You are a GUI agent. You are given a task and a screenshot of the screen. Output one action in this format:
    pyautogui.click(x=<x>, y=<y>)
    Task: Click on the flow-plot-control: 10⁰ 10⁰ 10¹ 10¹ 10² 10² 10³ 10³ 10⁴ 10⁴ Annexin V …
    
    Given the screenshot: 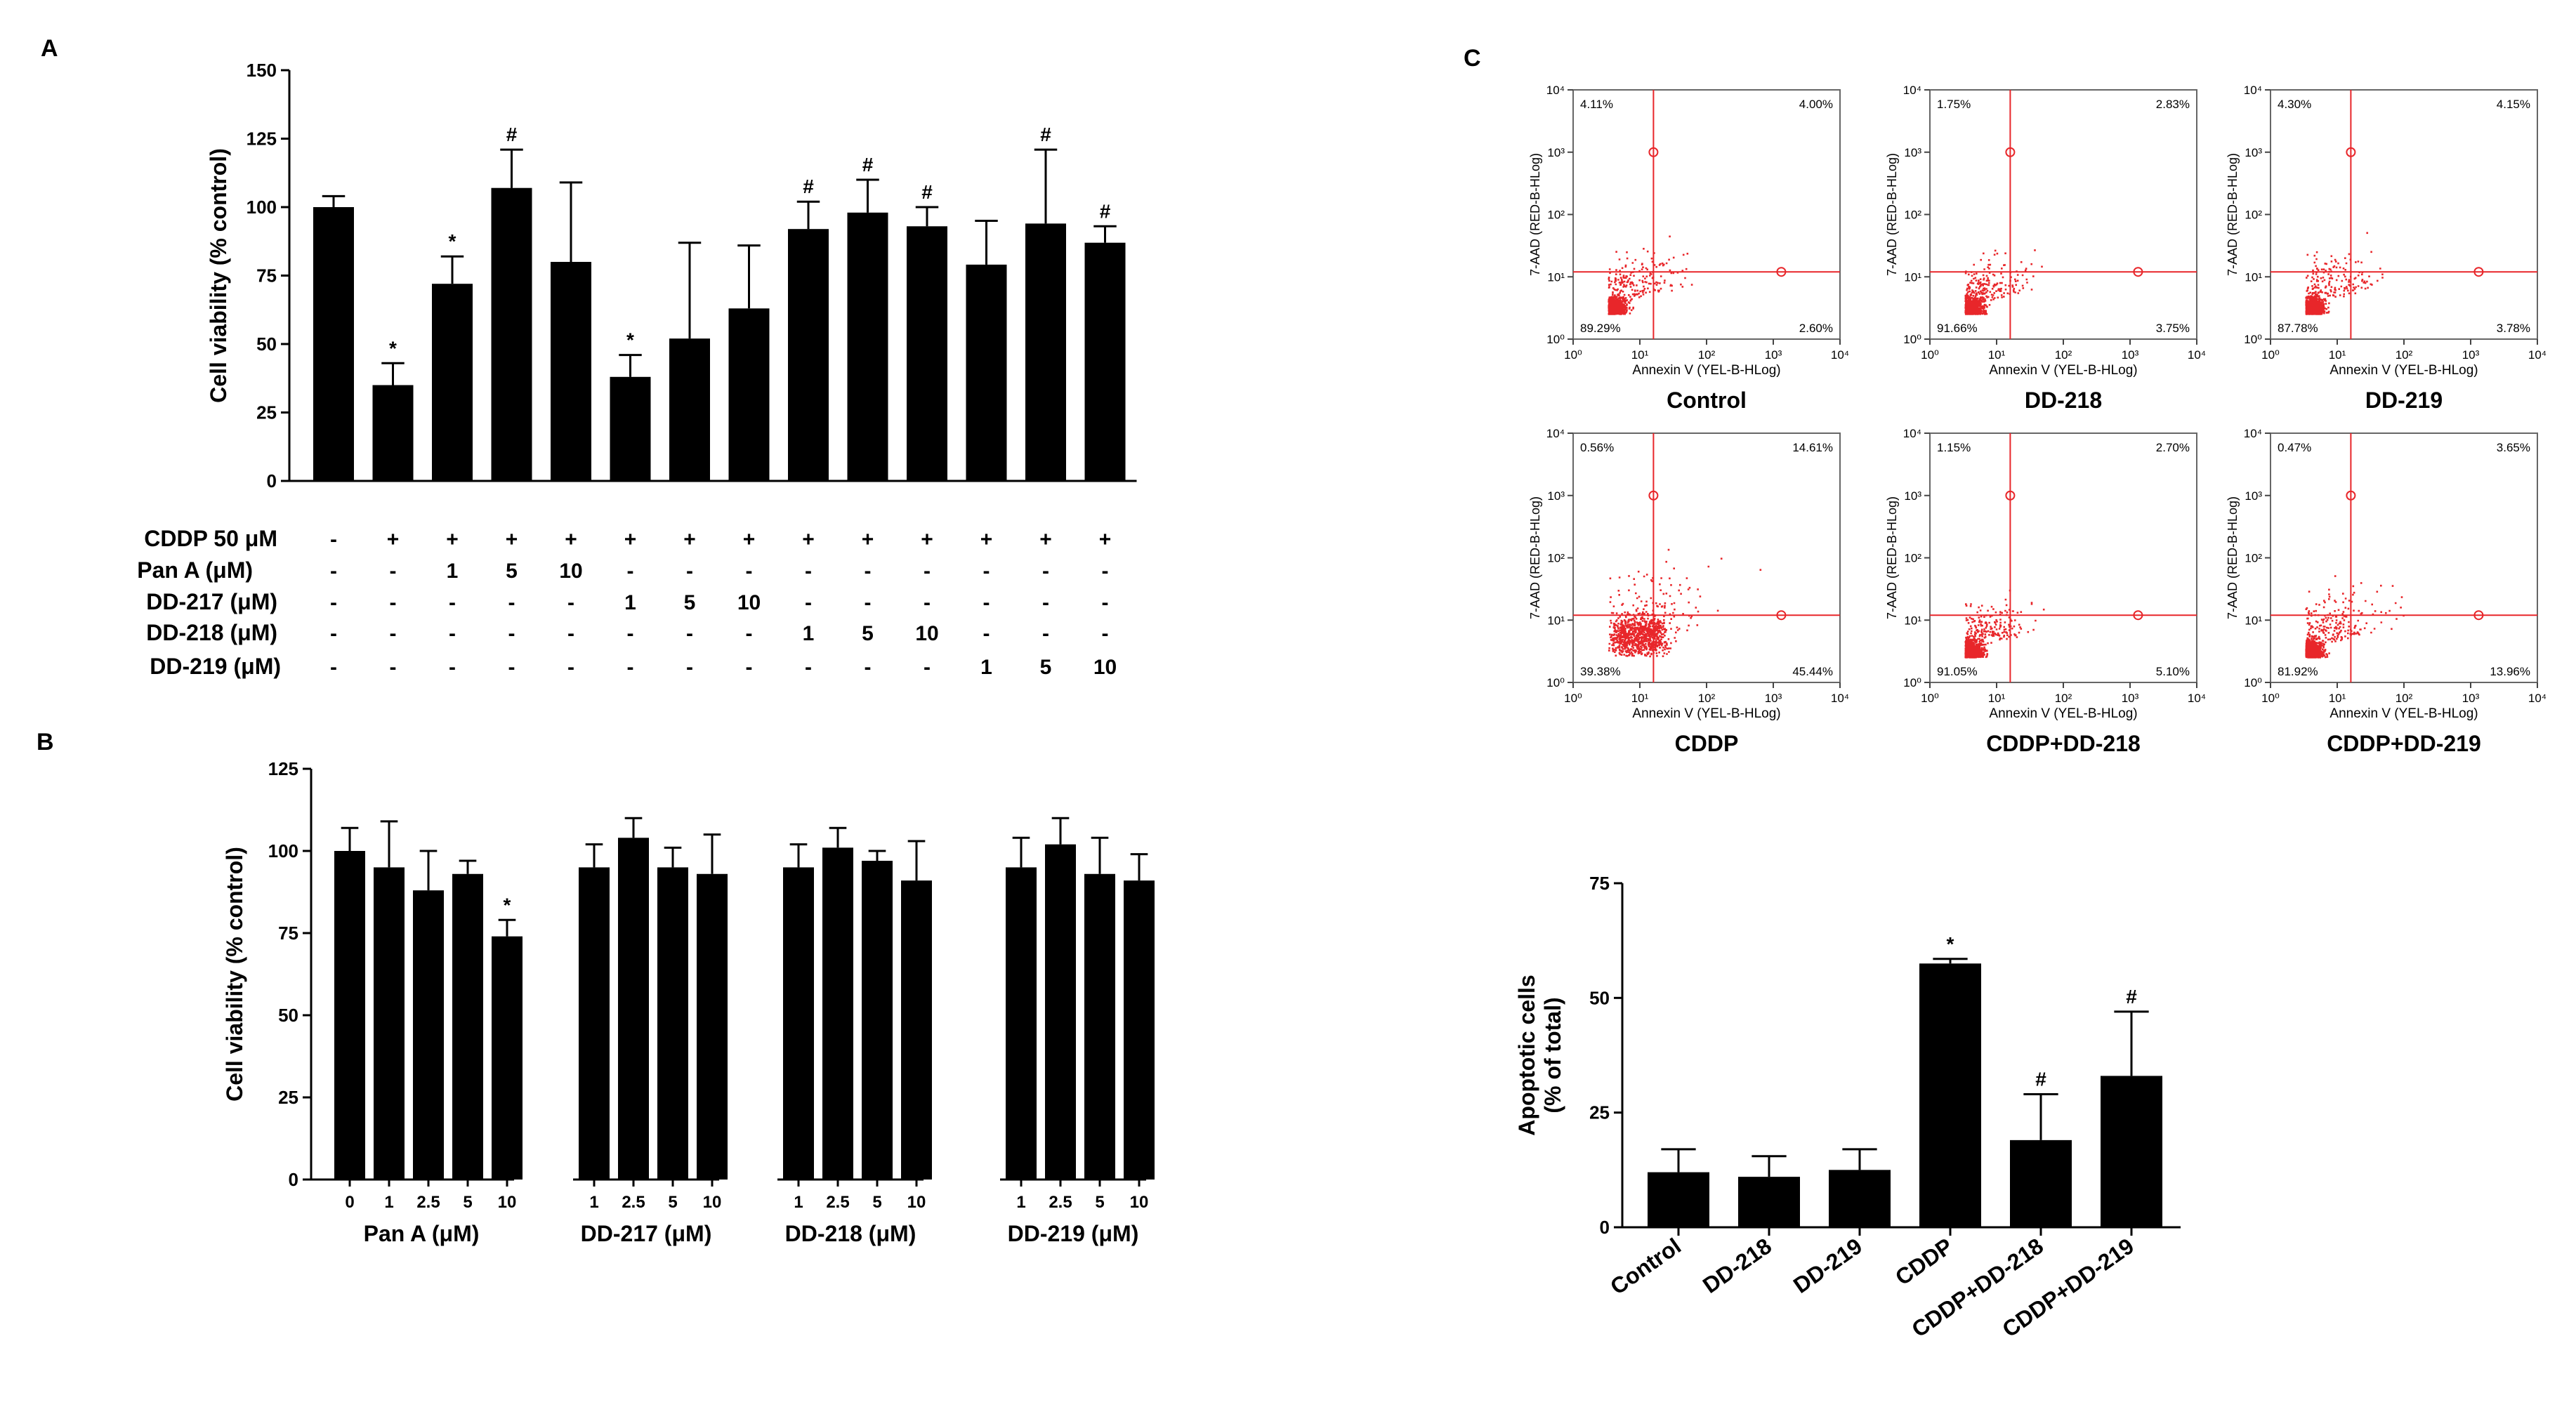 What is the action you would take?
    pyautogui.click(x=1688, y=248)
    